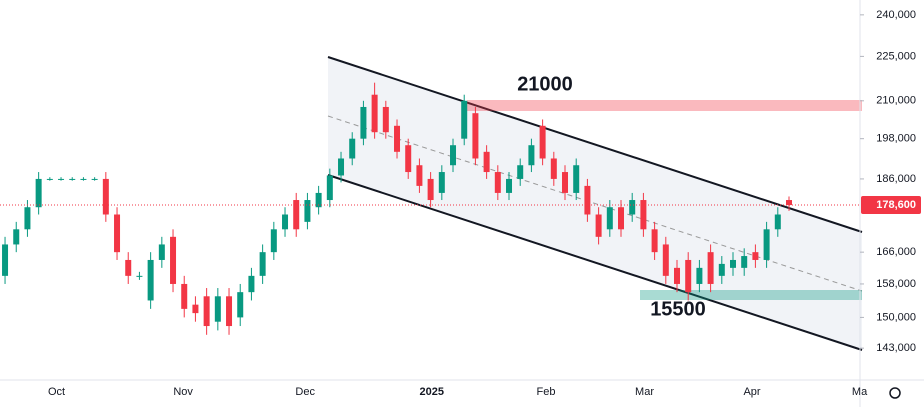 The image size is (924, 407). Describe the element at coordinates (896, 15) in the screenshot. I see `y-tick-label: 240,000` at that location.